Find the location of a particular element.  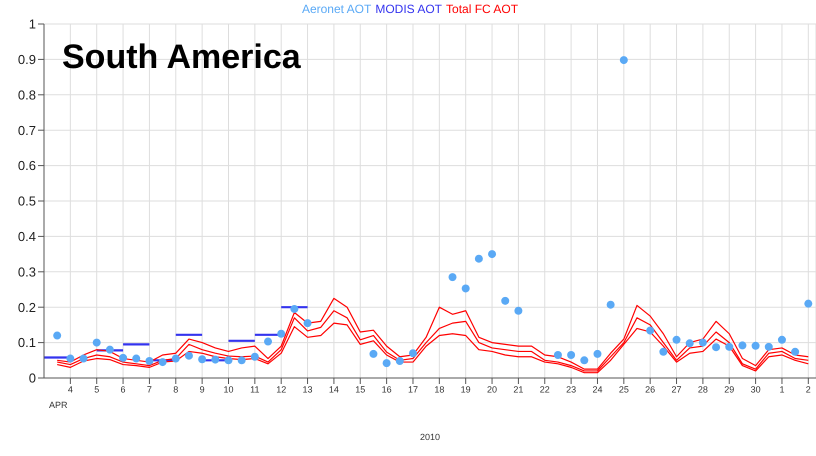

text: APR is located at coordinates (58, 405).